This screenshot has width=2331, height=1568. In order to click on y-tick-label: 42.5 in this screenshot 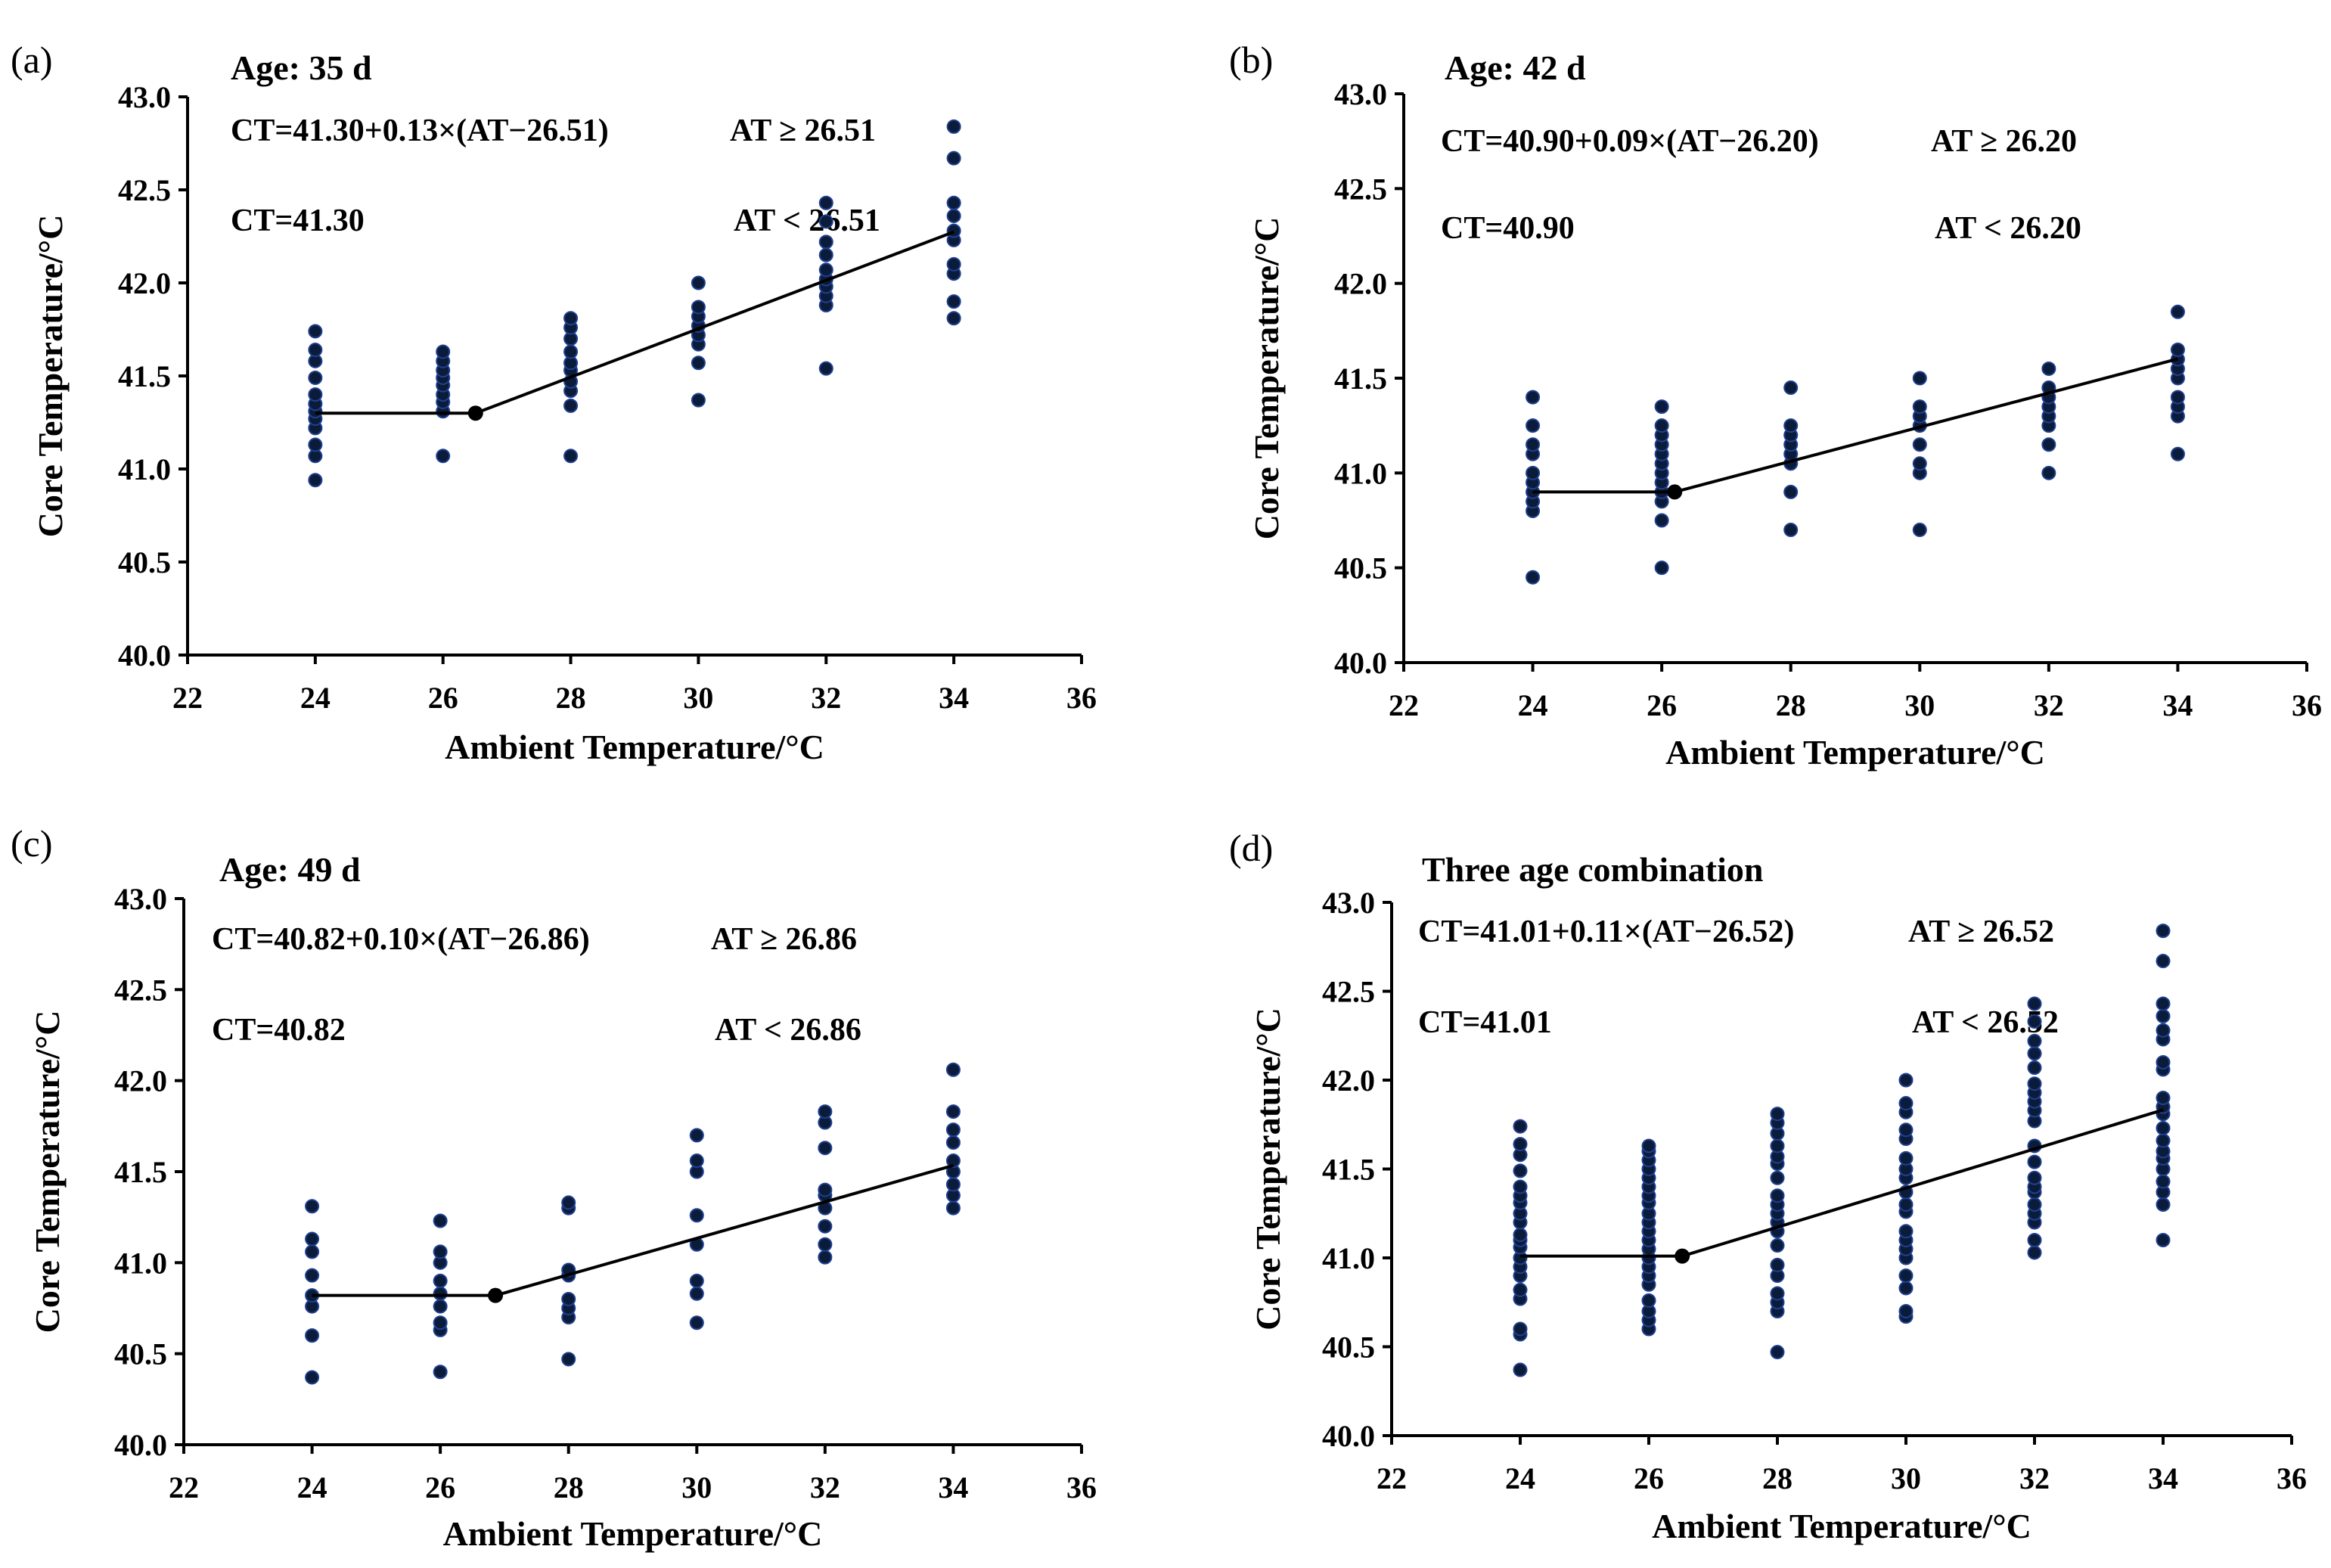, I will do `click(144, 190)`.